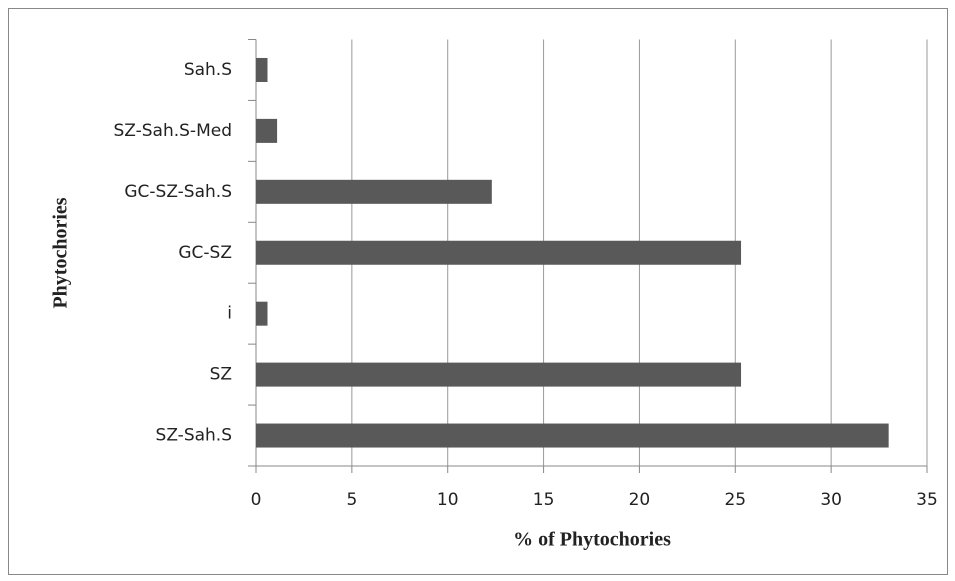 The height and width of the screenshot is (581, 955). What do you see at coordinates (831, 500) in the screenshot?
I see `x-tick-label: 30` at bounding box center [831, 500].